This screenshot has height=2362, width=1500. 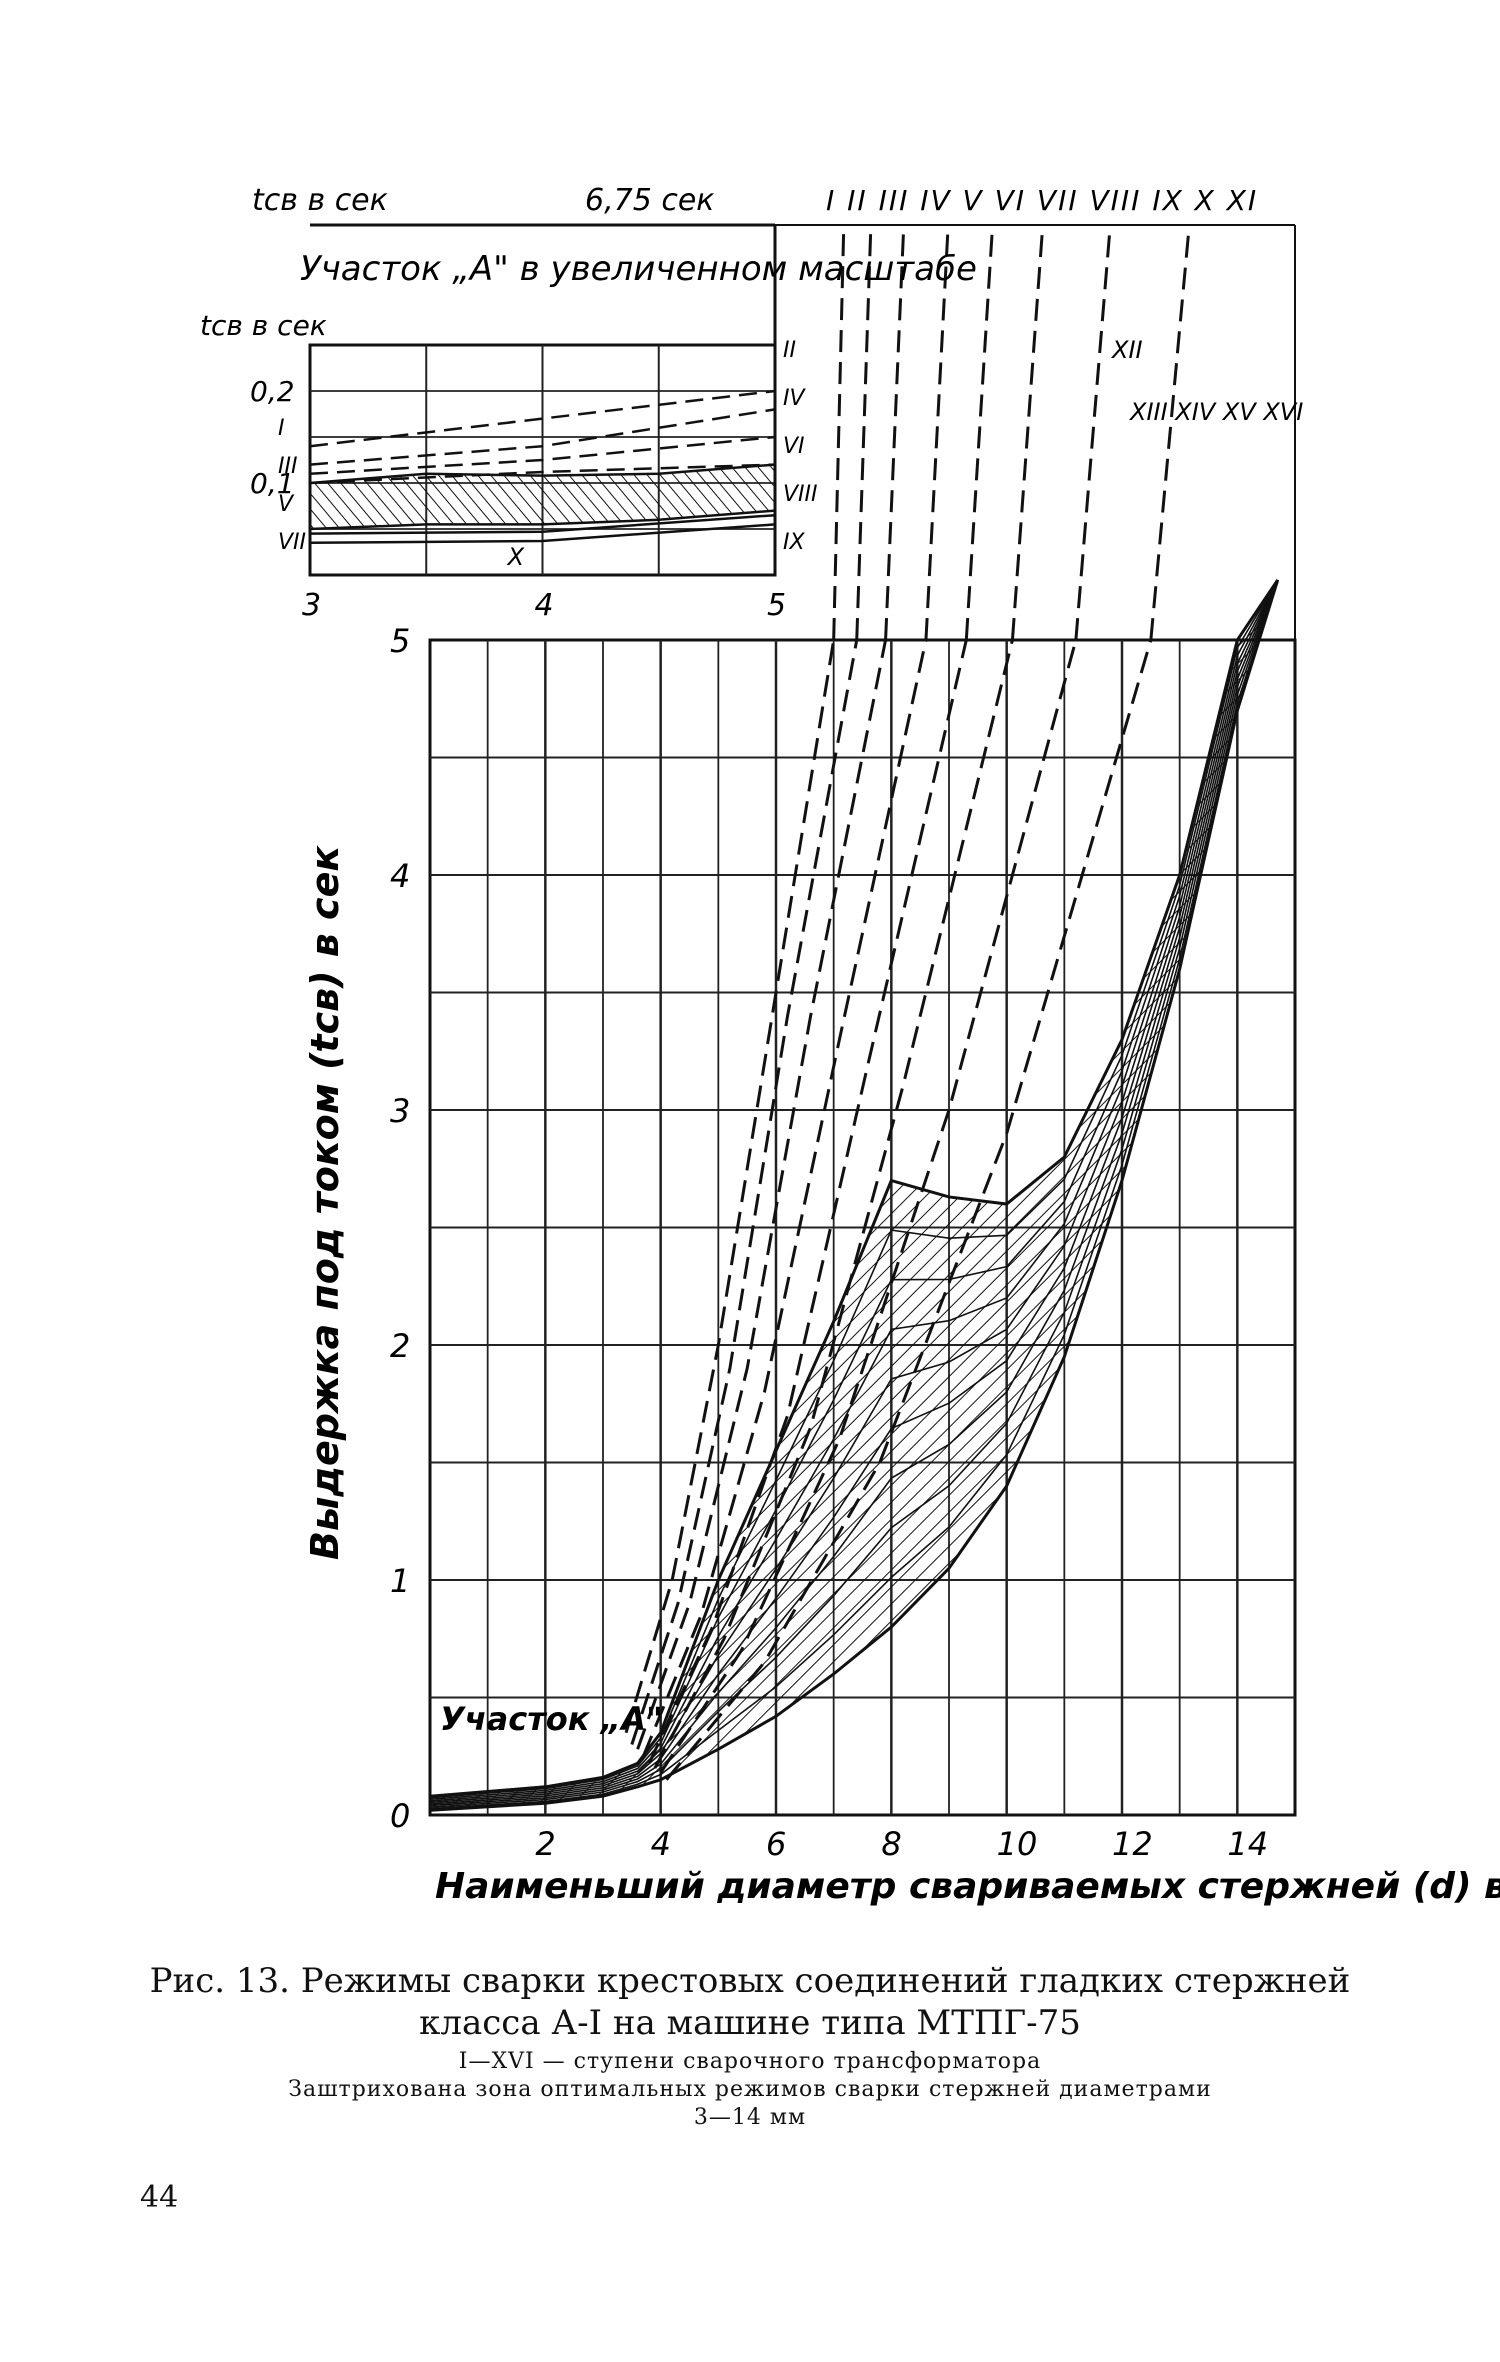 I want to click on series-extension-IV, so click(x=895, y=435).